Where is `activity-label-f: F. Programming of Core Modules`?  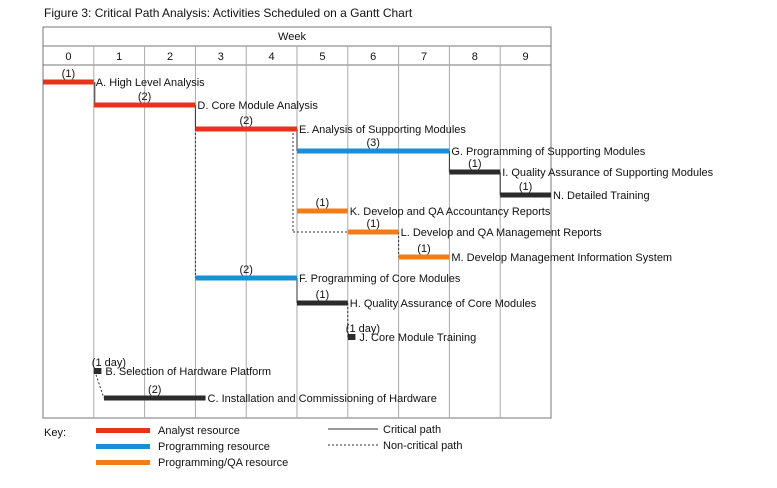 activity-label-f: F. Programming of Core Modules is located at coordinates (380, 279).